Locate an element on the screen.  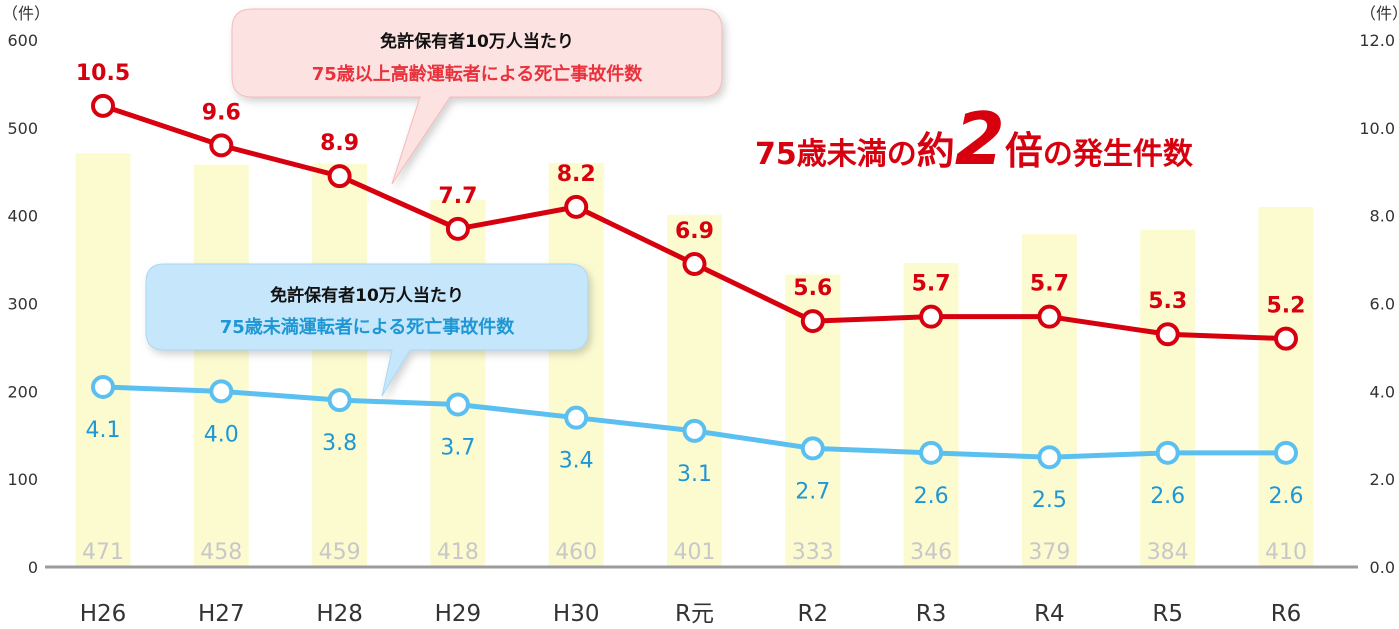
right-axis-unit: （件） is located at coordinates (1379, 13).